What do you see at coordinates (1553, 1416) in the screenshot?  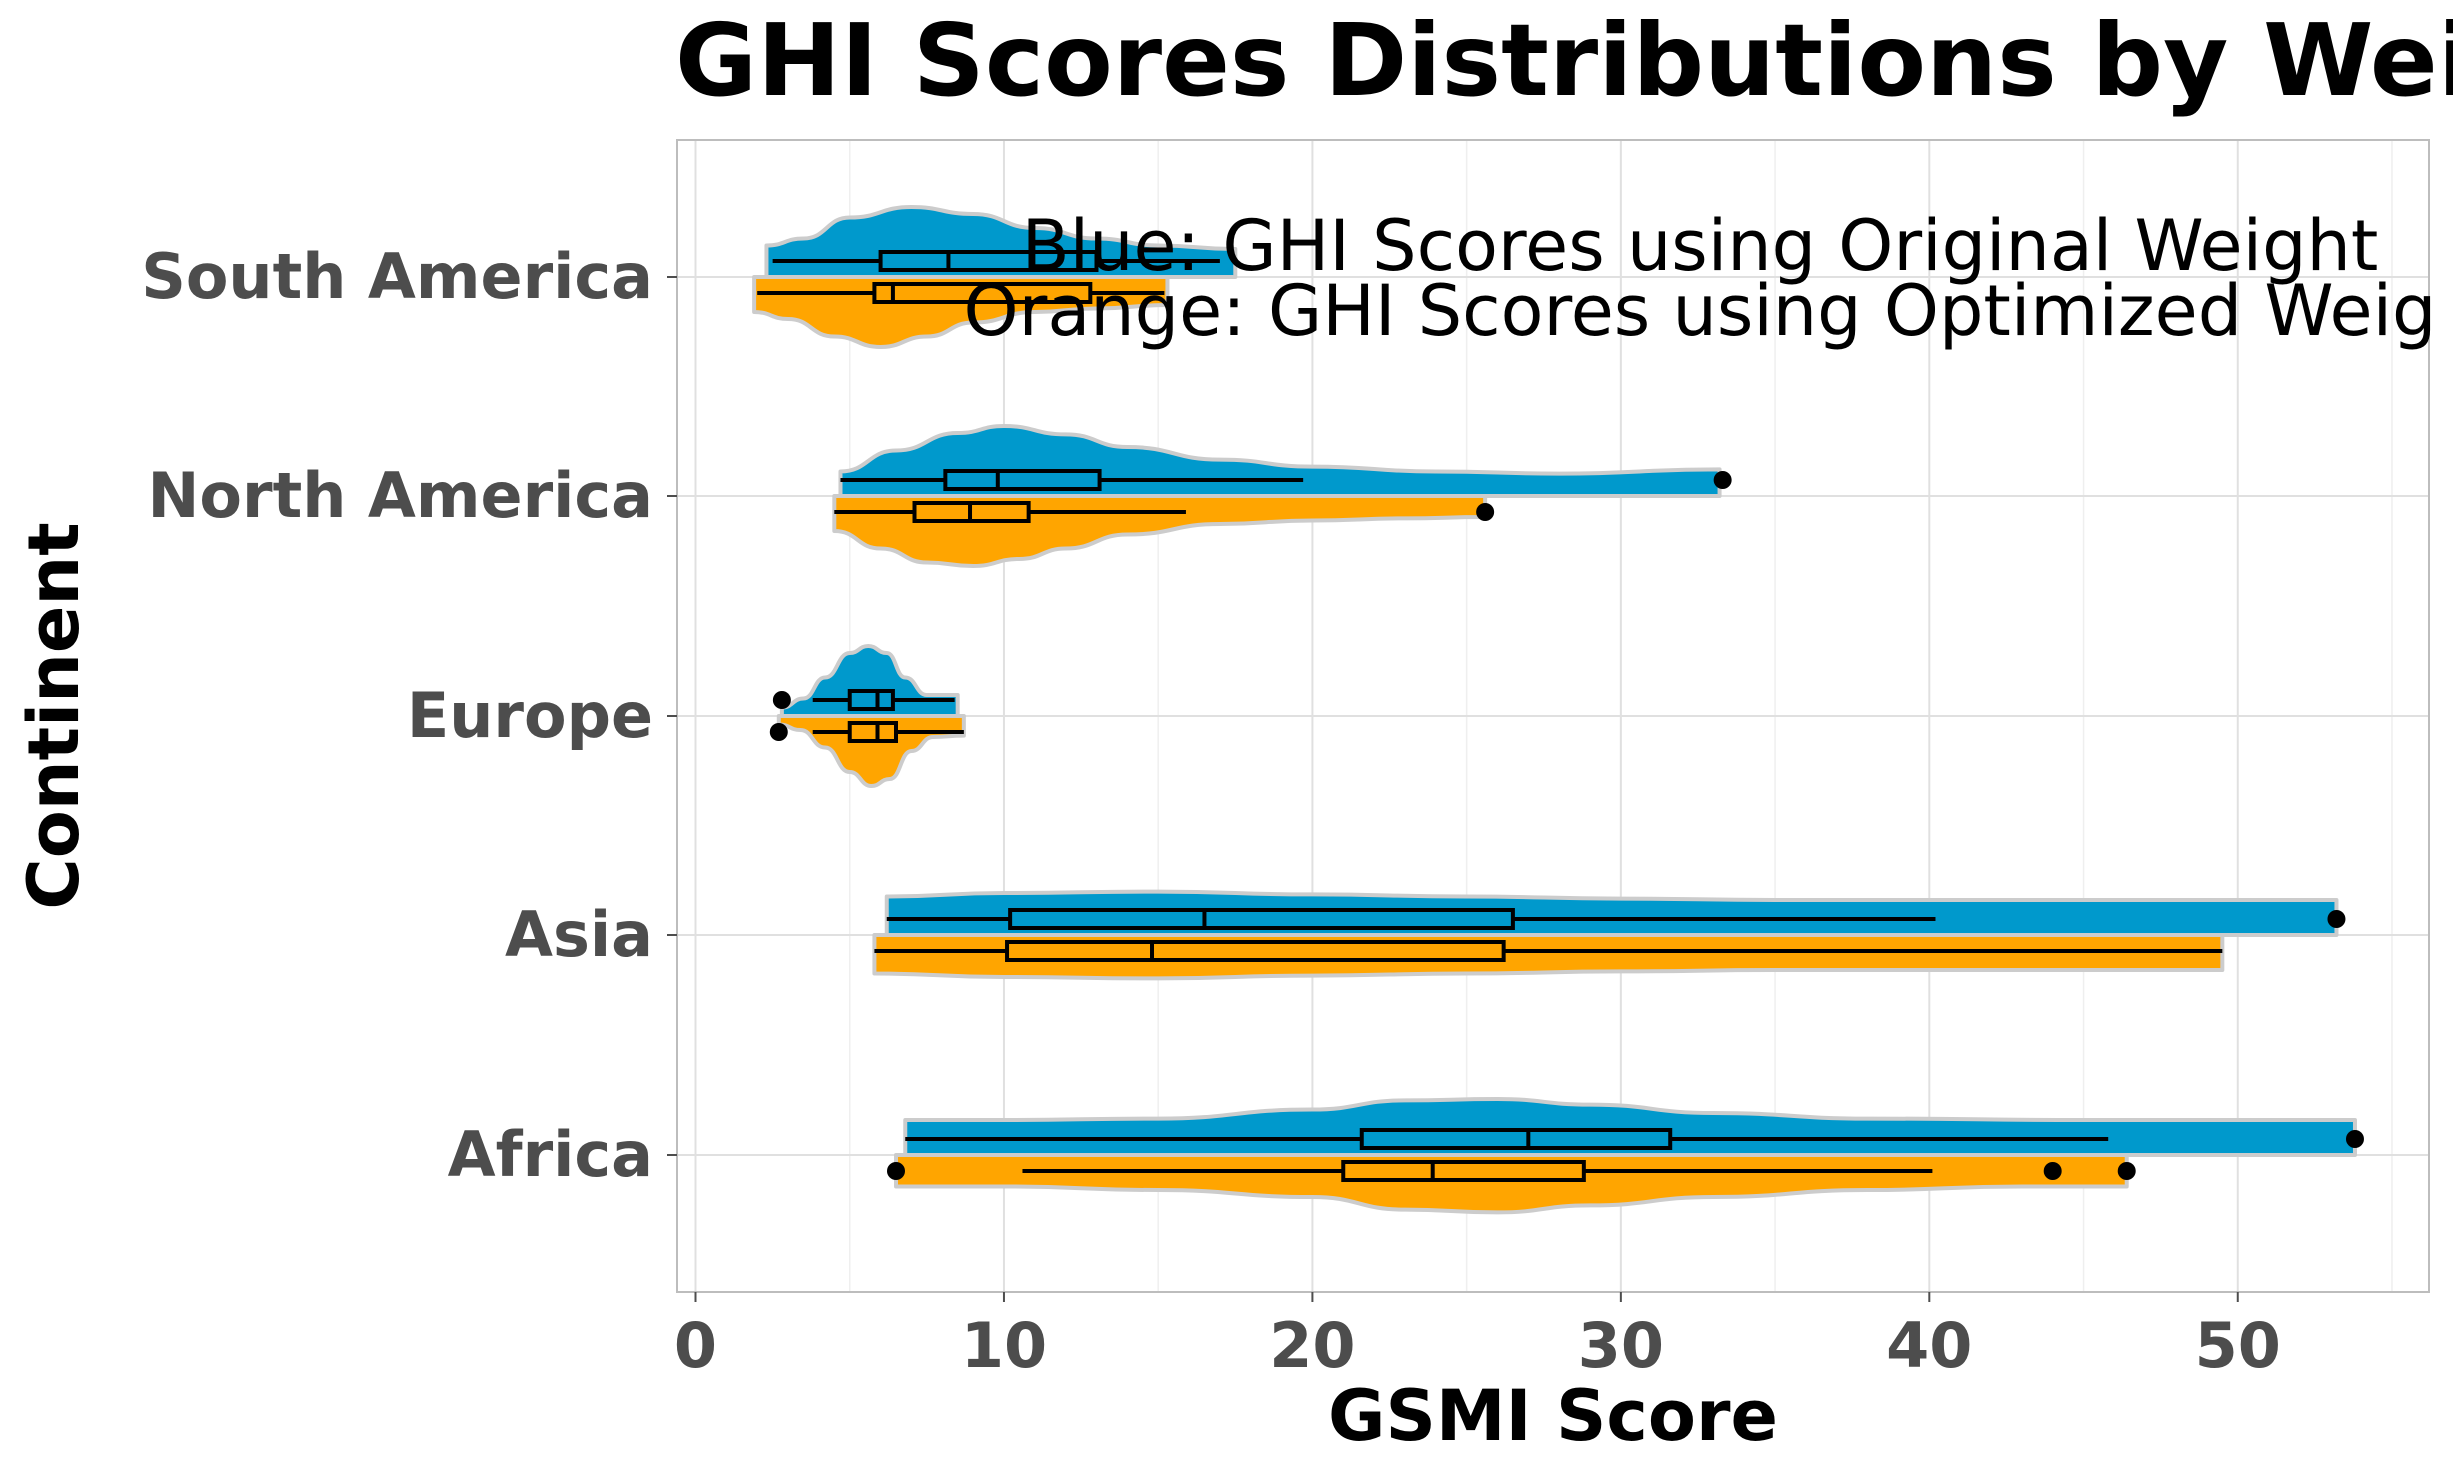 I see `x-axis-title: GSMI Score` at bounding box center [1553, 1416].